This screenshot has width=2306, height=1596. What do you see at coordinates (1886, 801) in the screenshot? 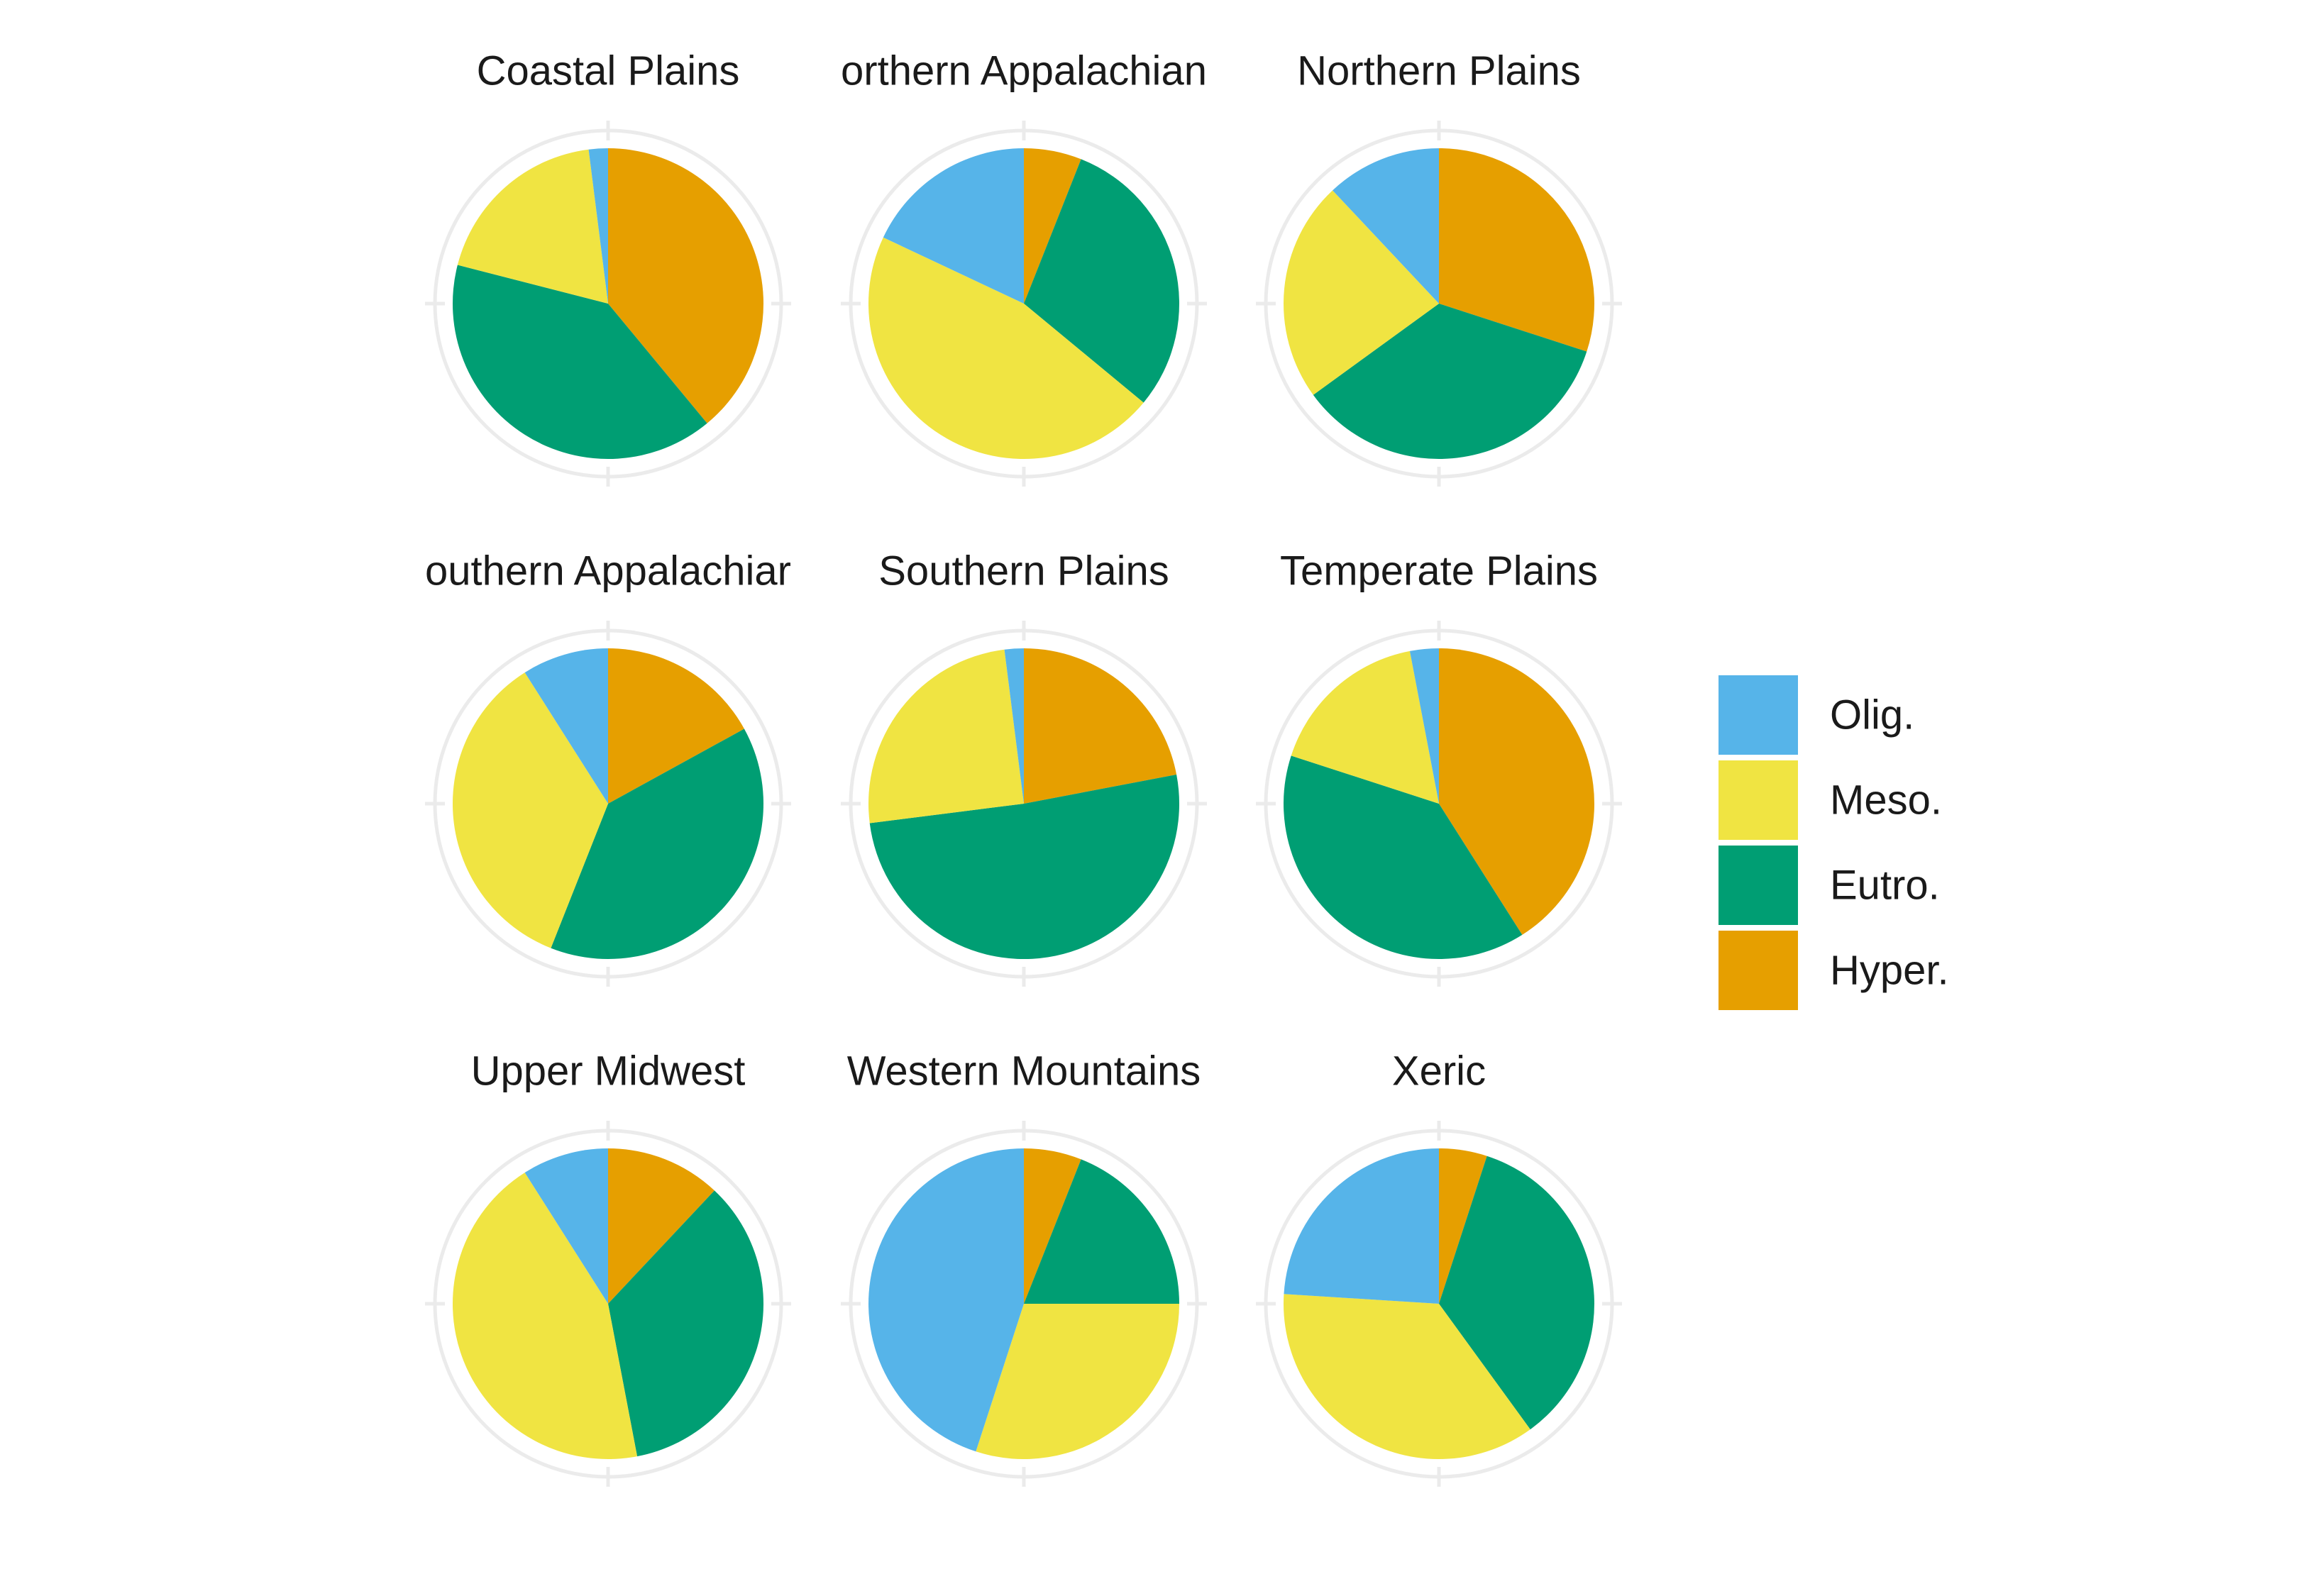
I see `legend-label-meso: Meso.` at bounding box center [1886, 801].